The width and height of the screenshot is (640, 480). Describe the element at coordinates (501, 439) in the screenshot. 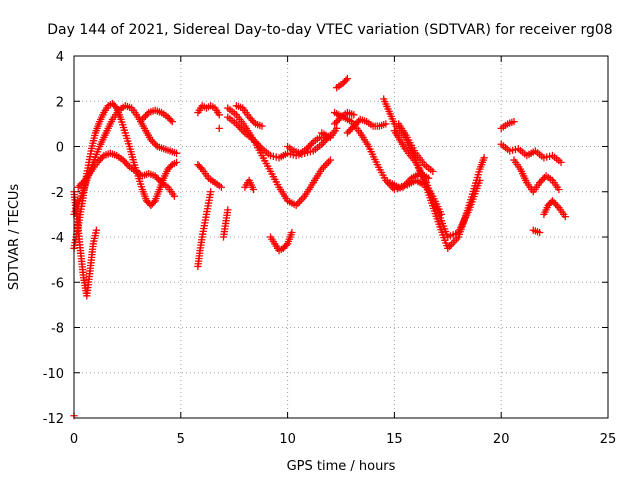

I see `x-tick-label: 20` at that location.